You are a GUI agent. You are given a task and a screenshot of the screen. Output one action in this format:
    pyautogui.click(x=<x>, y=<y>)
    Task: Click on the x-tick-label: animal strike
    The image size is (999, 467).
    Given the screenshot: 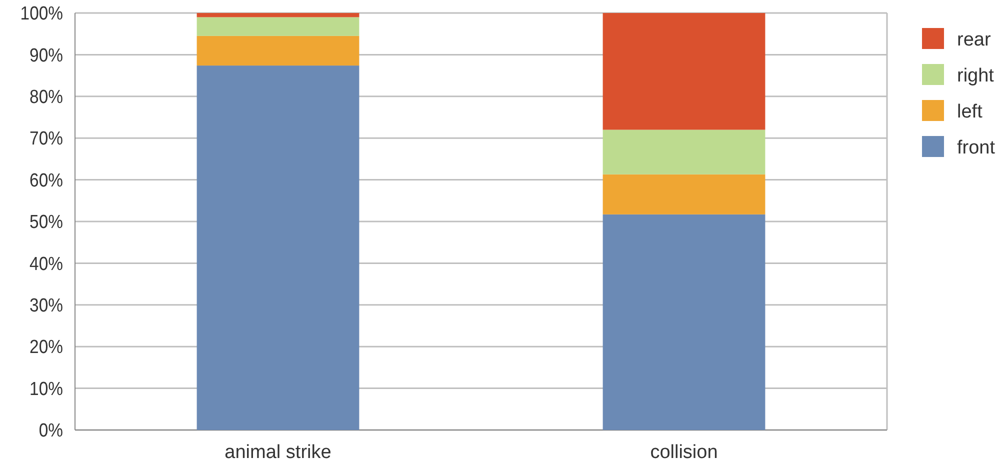 What is the action you would take?
    pyautogui.click(x=278, y=452)
    